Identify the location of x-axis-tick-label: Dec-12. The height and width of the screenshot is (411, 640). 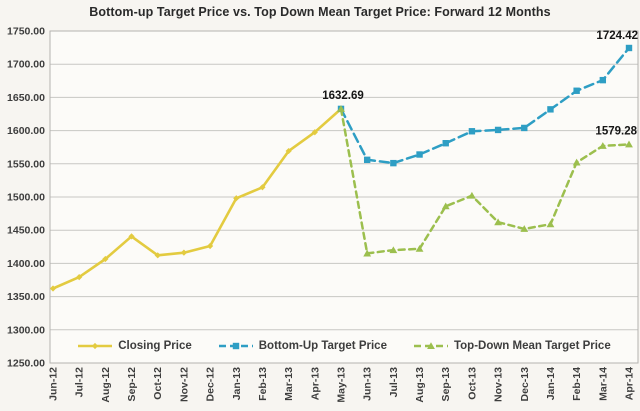
(211, 384).